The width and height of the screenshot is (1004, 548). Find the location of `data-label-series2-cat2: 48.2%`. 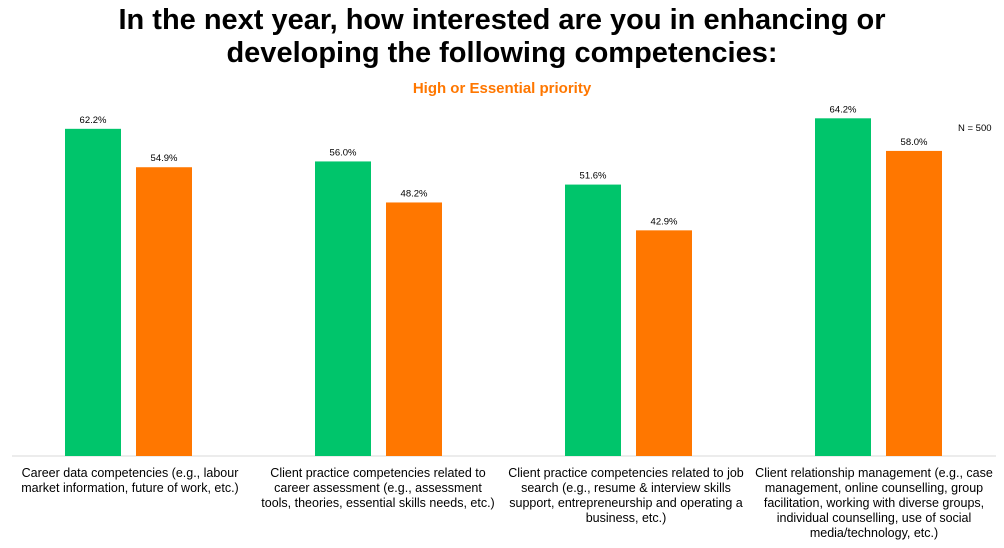

data-label-series2-cat2: 48.2% is located at coordinates (414, 193).